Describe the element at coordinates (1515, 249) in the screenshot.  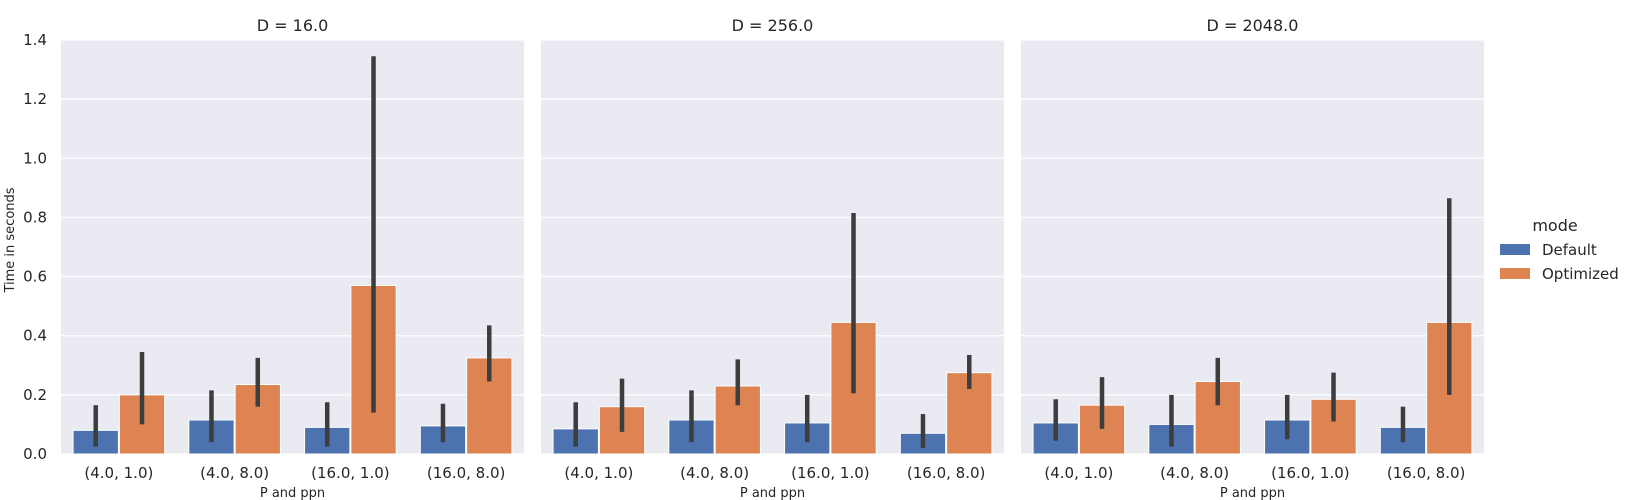
I see `legend-swatch-default` at that location.